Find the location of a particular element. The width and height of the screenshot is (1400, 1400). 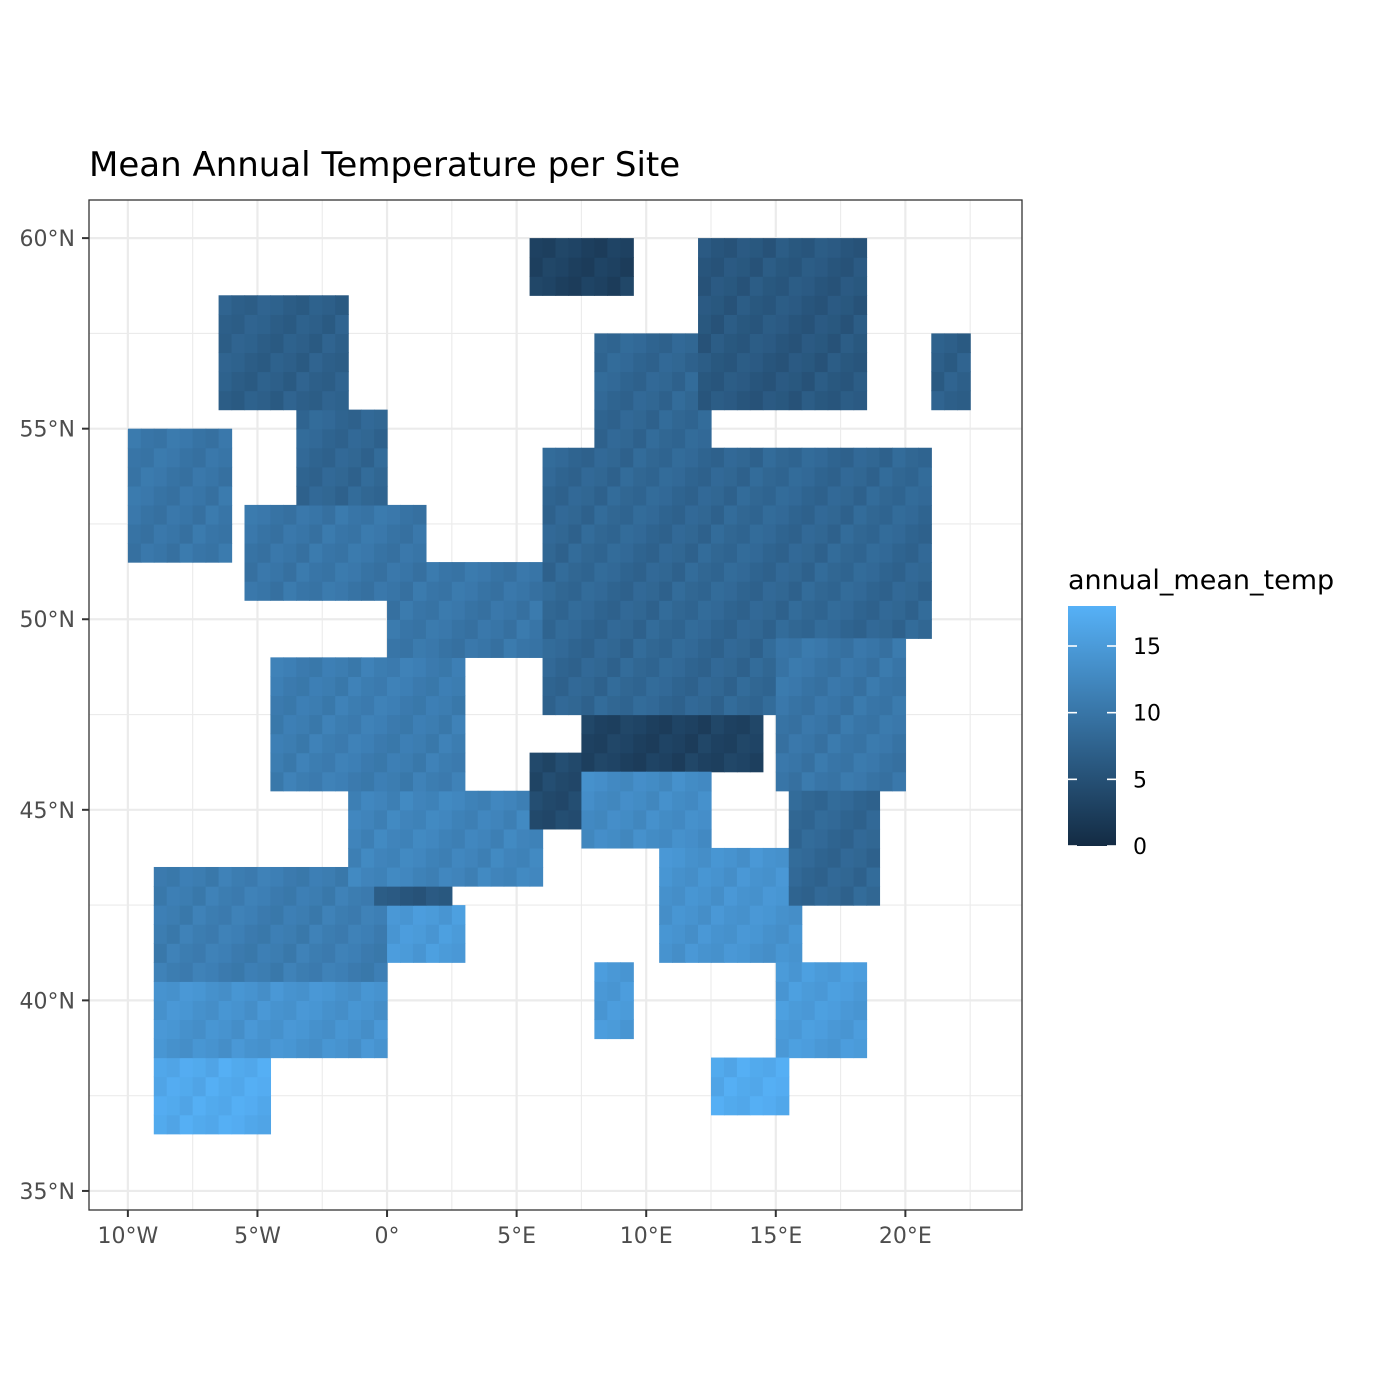

legend-title: annual_mean_temp is located at coordinates (1201, 580).